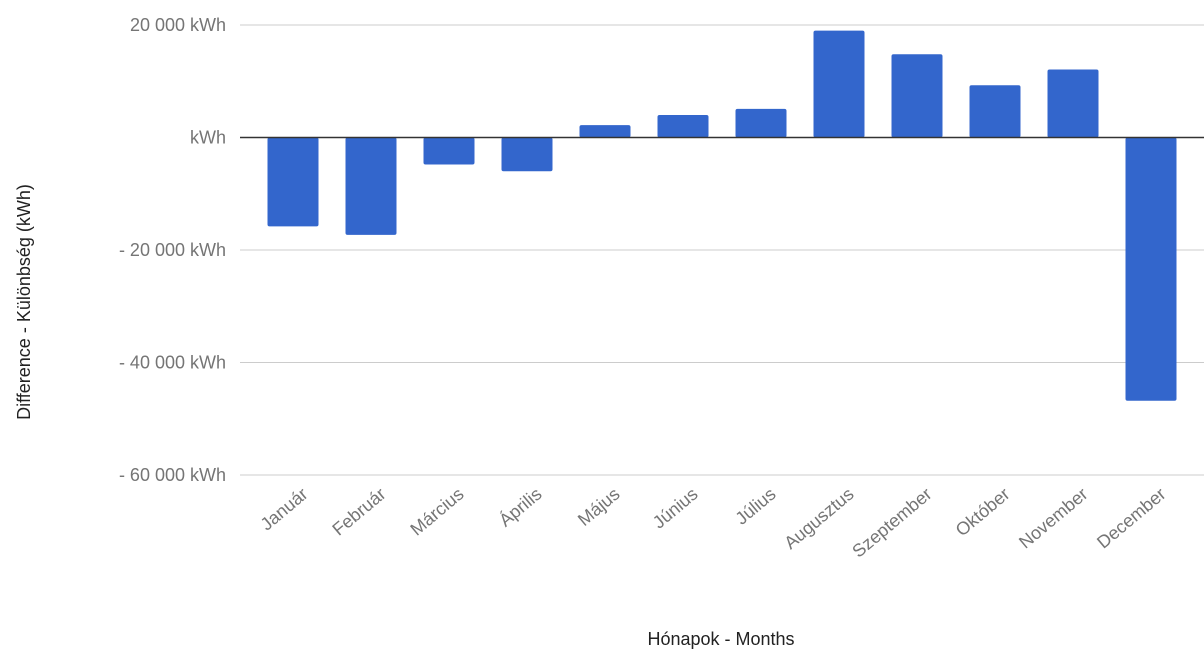 The width and height of the screenshot is (1204, 657). What do you see at coordinates (527, 154) in the screenshot?
I see `bar-április` at bounding box center [527, 154].